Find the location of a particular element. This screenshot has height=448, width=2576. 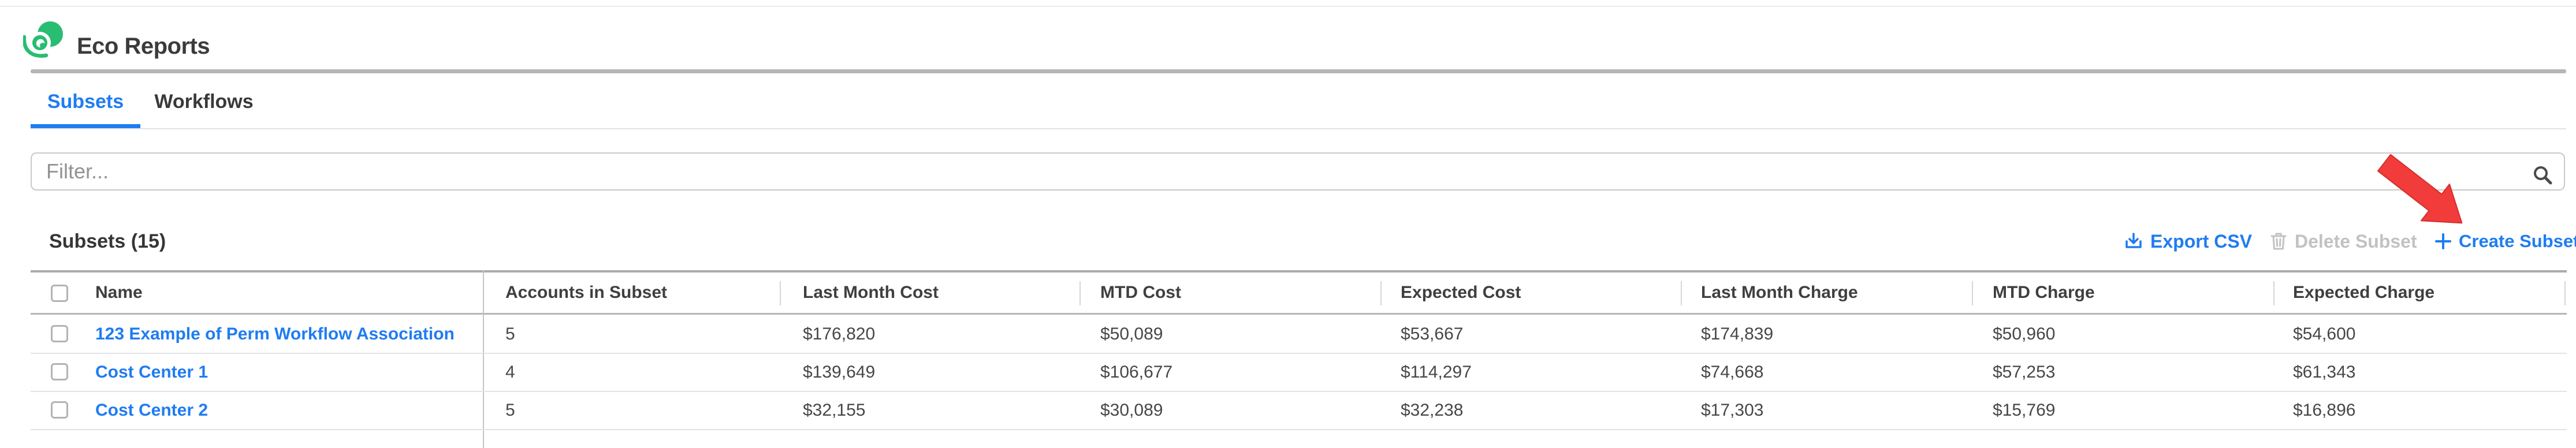

select-all-checkbox is located at coordinates (60, 293).